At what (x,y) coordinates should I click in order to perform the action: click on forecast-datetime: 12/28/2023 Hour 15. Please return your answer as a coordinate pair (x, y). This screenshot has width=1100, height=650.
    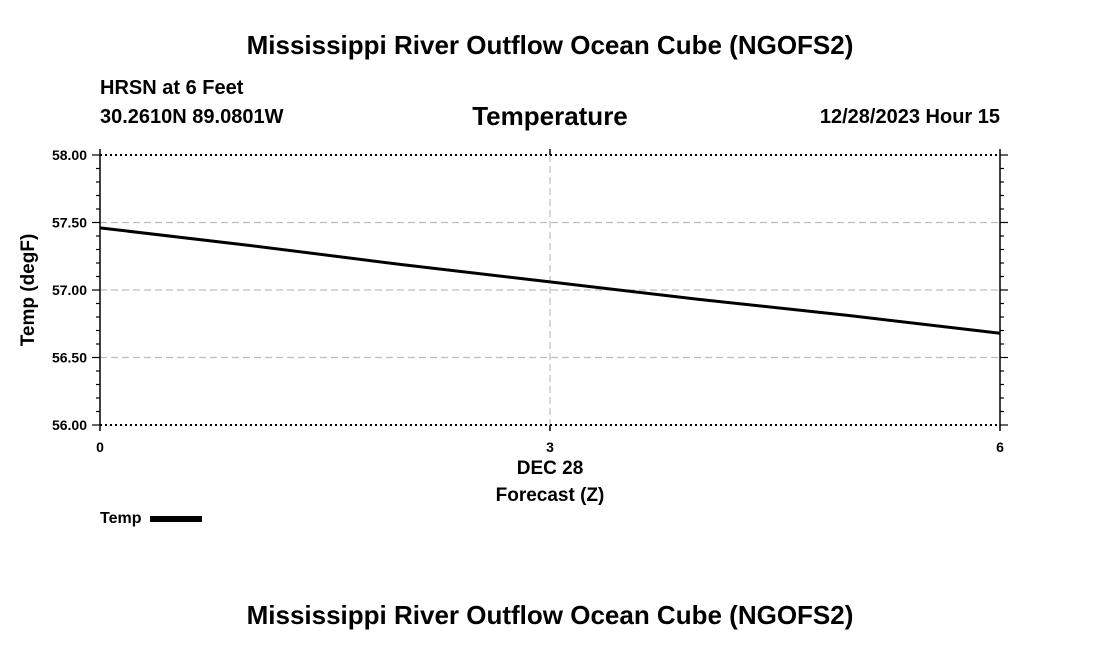
    Looking at the image, I should click on (909, 117).